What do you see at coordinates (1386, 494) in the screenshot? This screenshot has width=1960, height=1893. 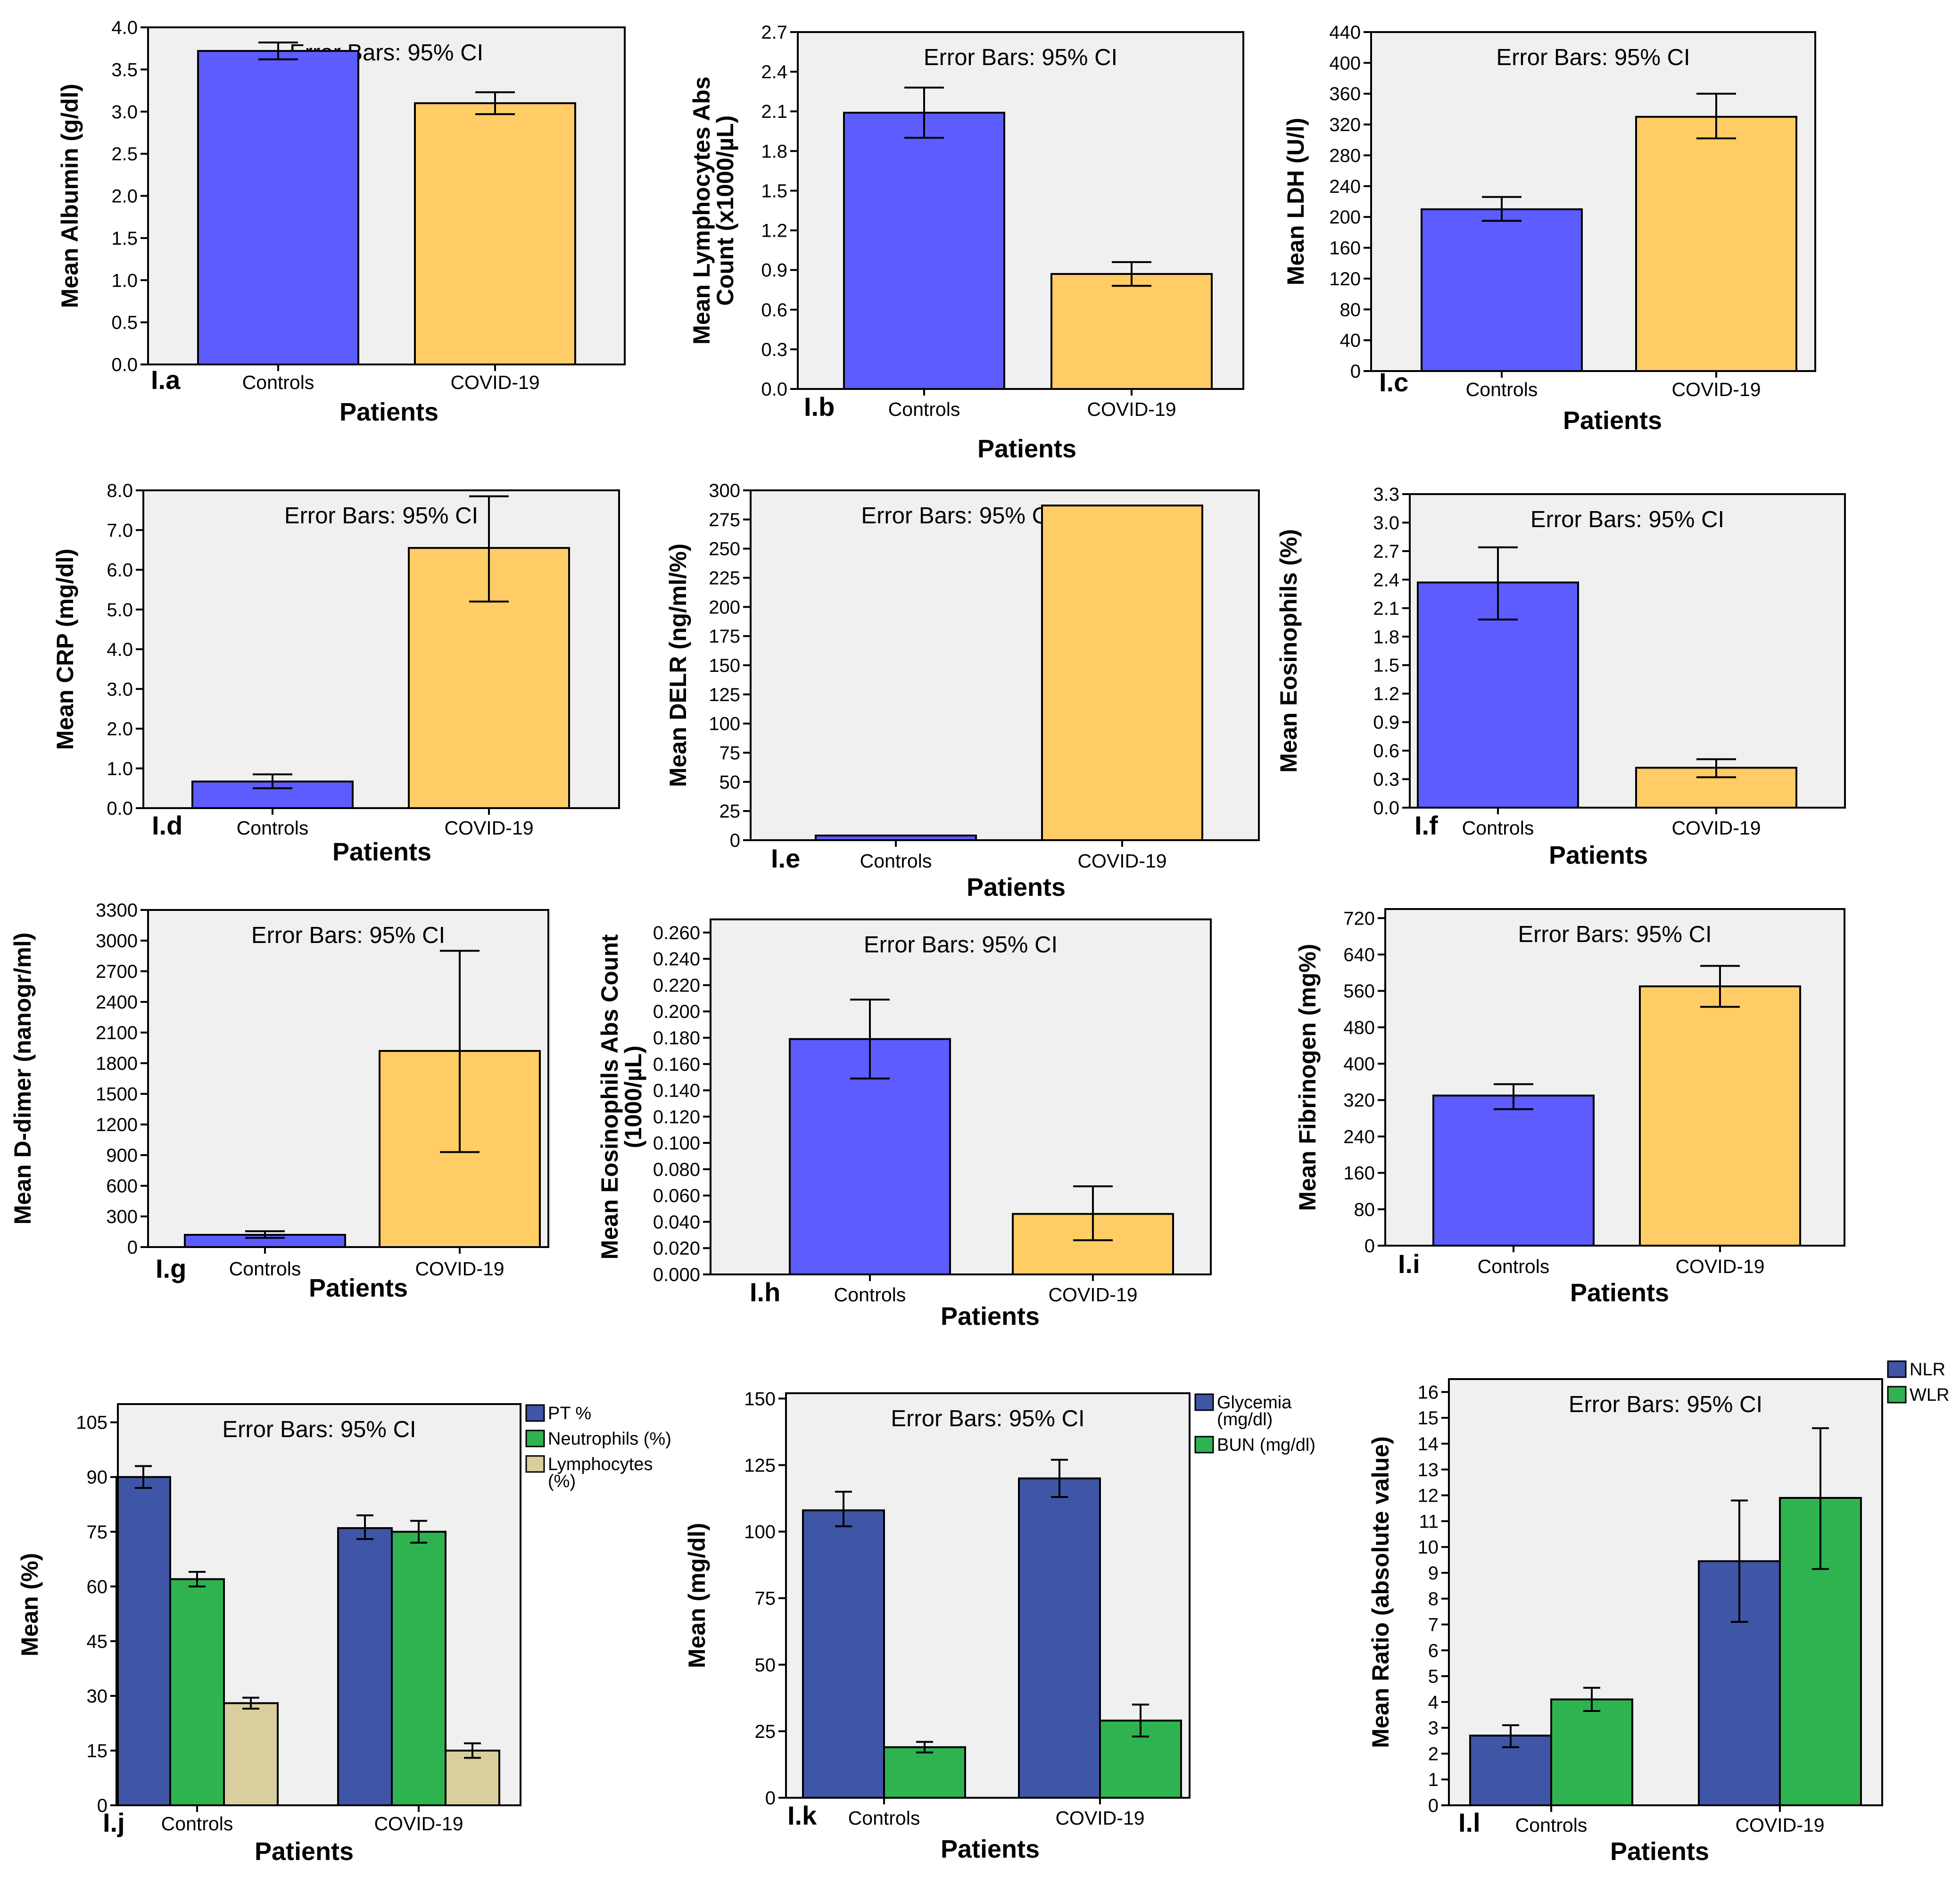 I see `y-tick-label: 3.3` at bounding box center [1386, 494].